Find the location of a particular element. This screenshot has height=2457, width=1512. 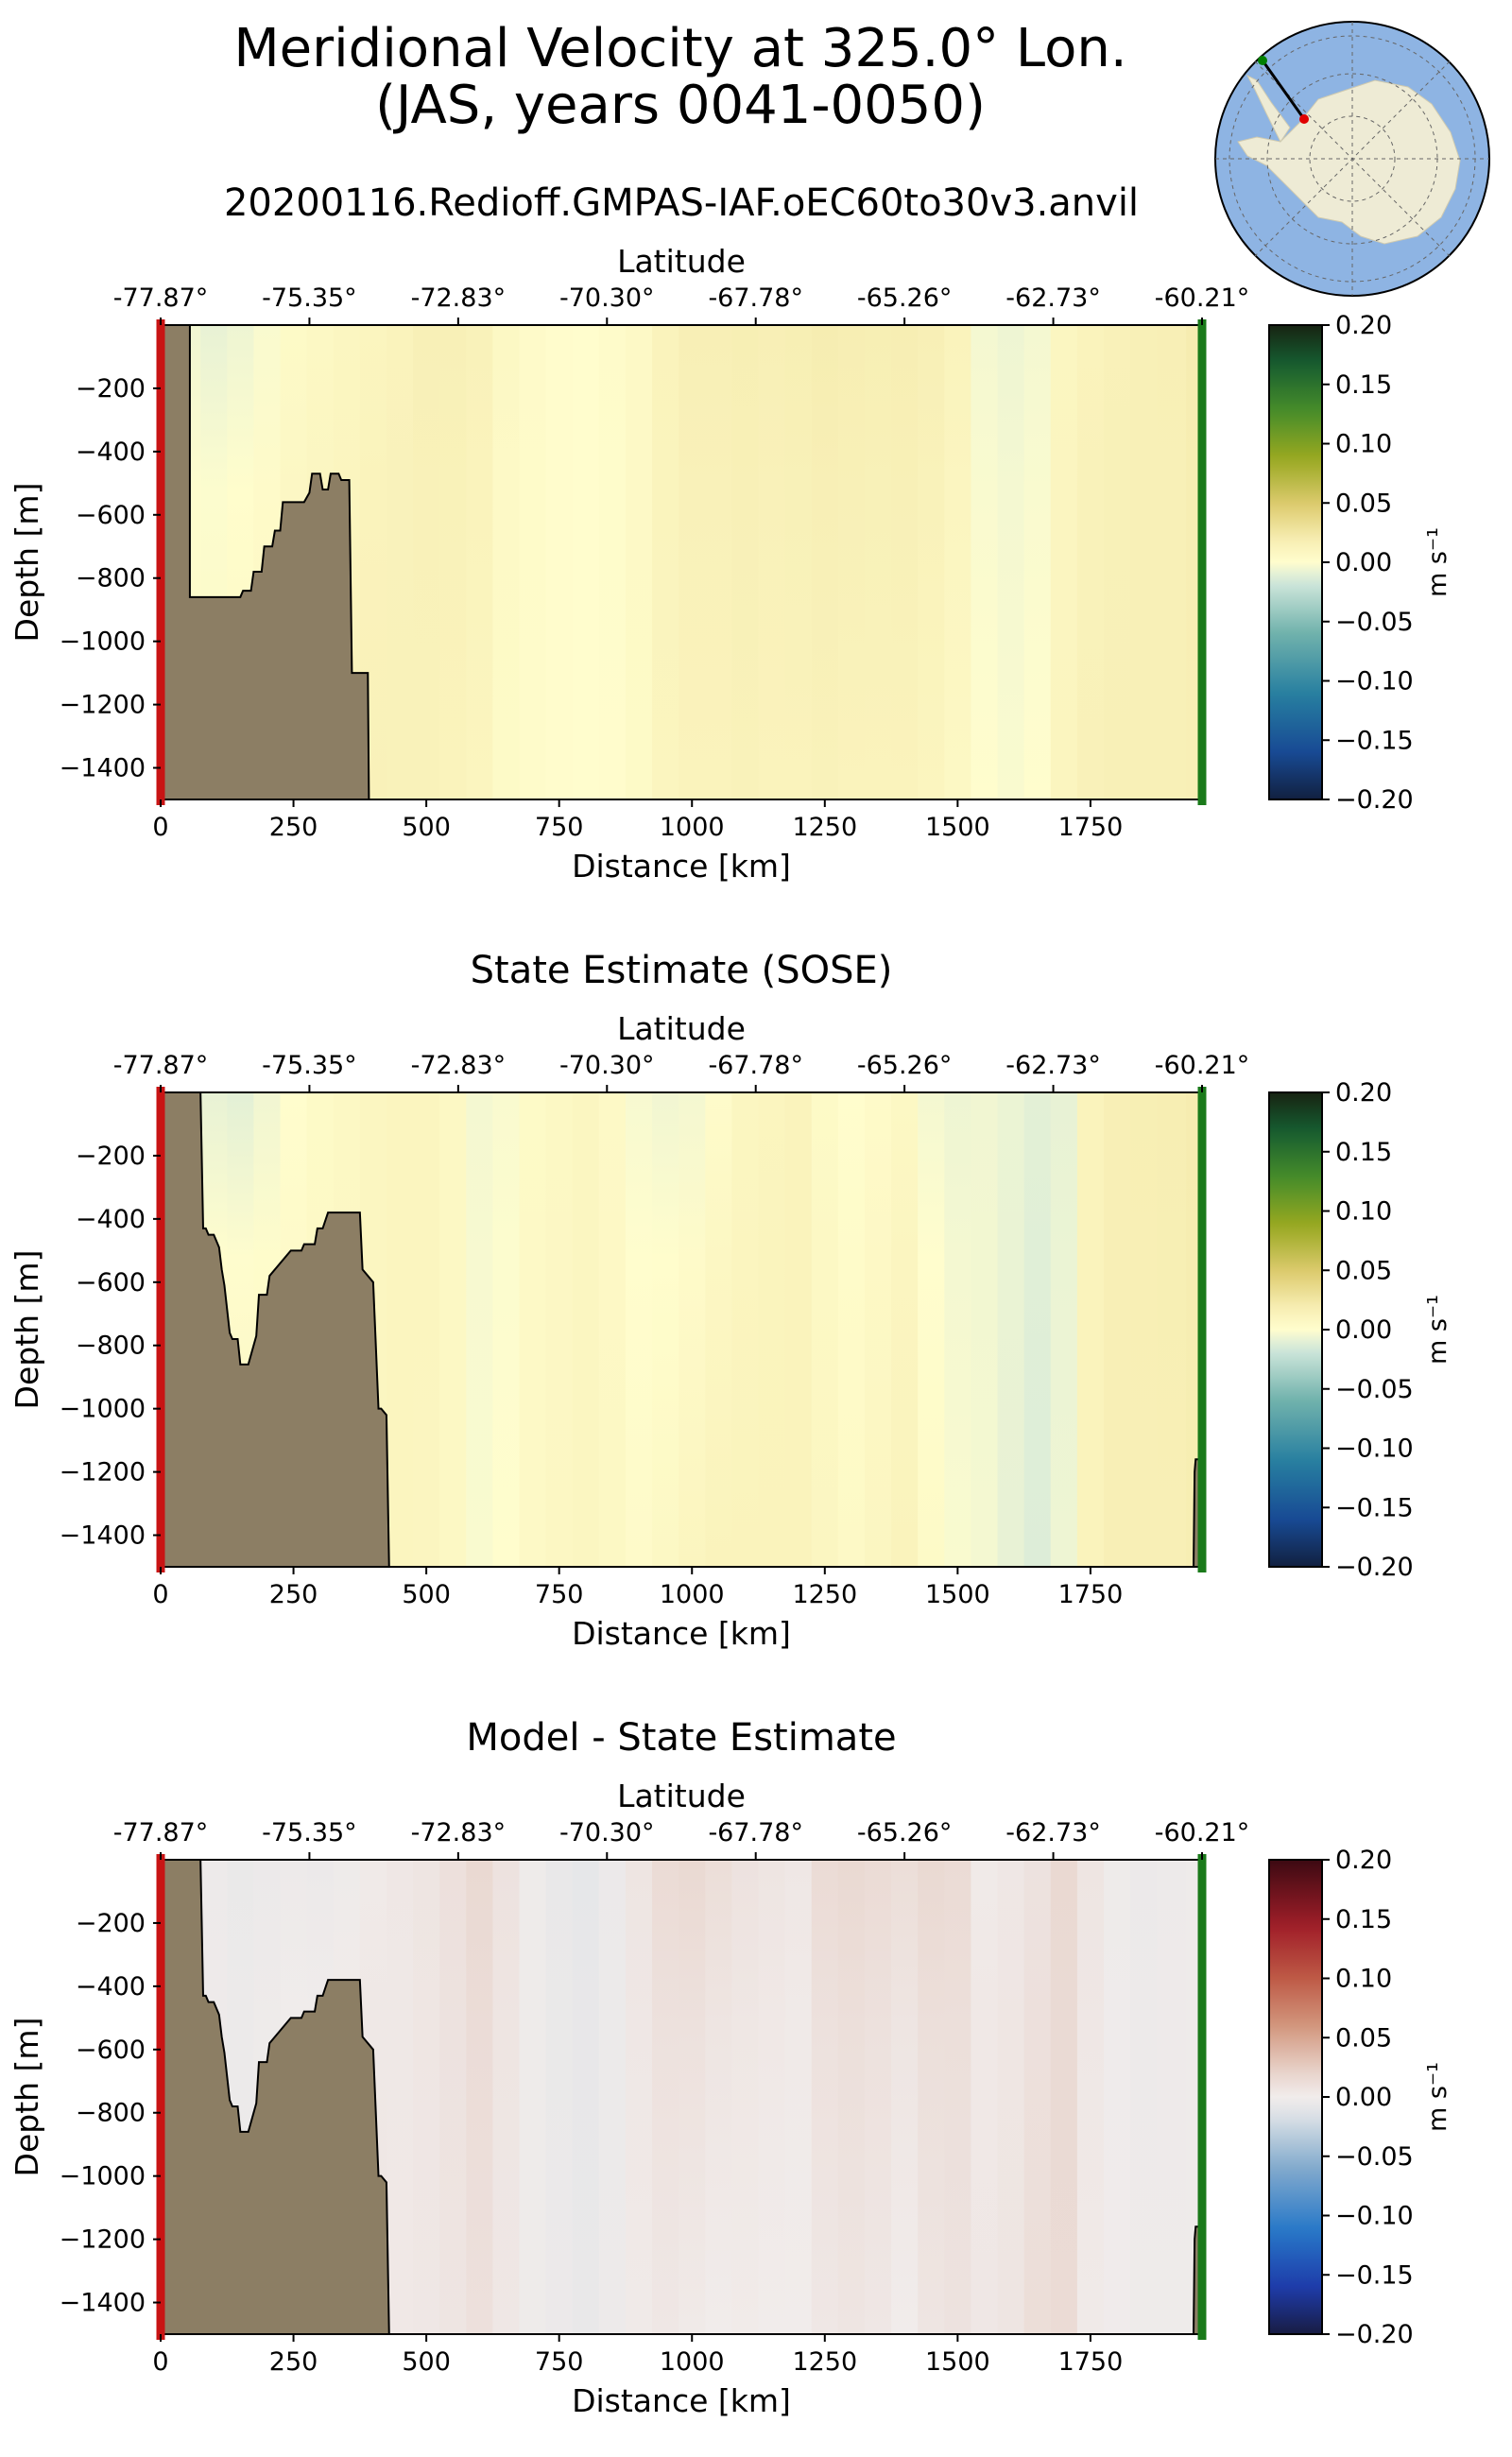

y-tick-label: −400 is located at coordinates (111, 452).